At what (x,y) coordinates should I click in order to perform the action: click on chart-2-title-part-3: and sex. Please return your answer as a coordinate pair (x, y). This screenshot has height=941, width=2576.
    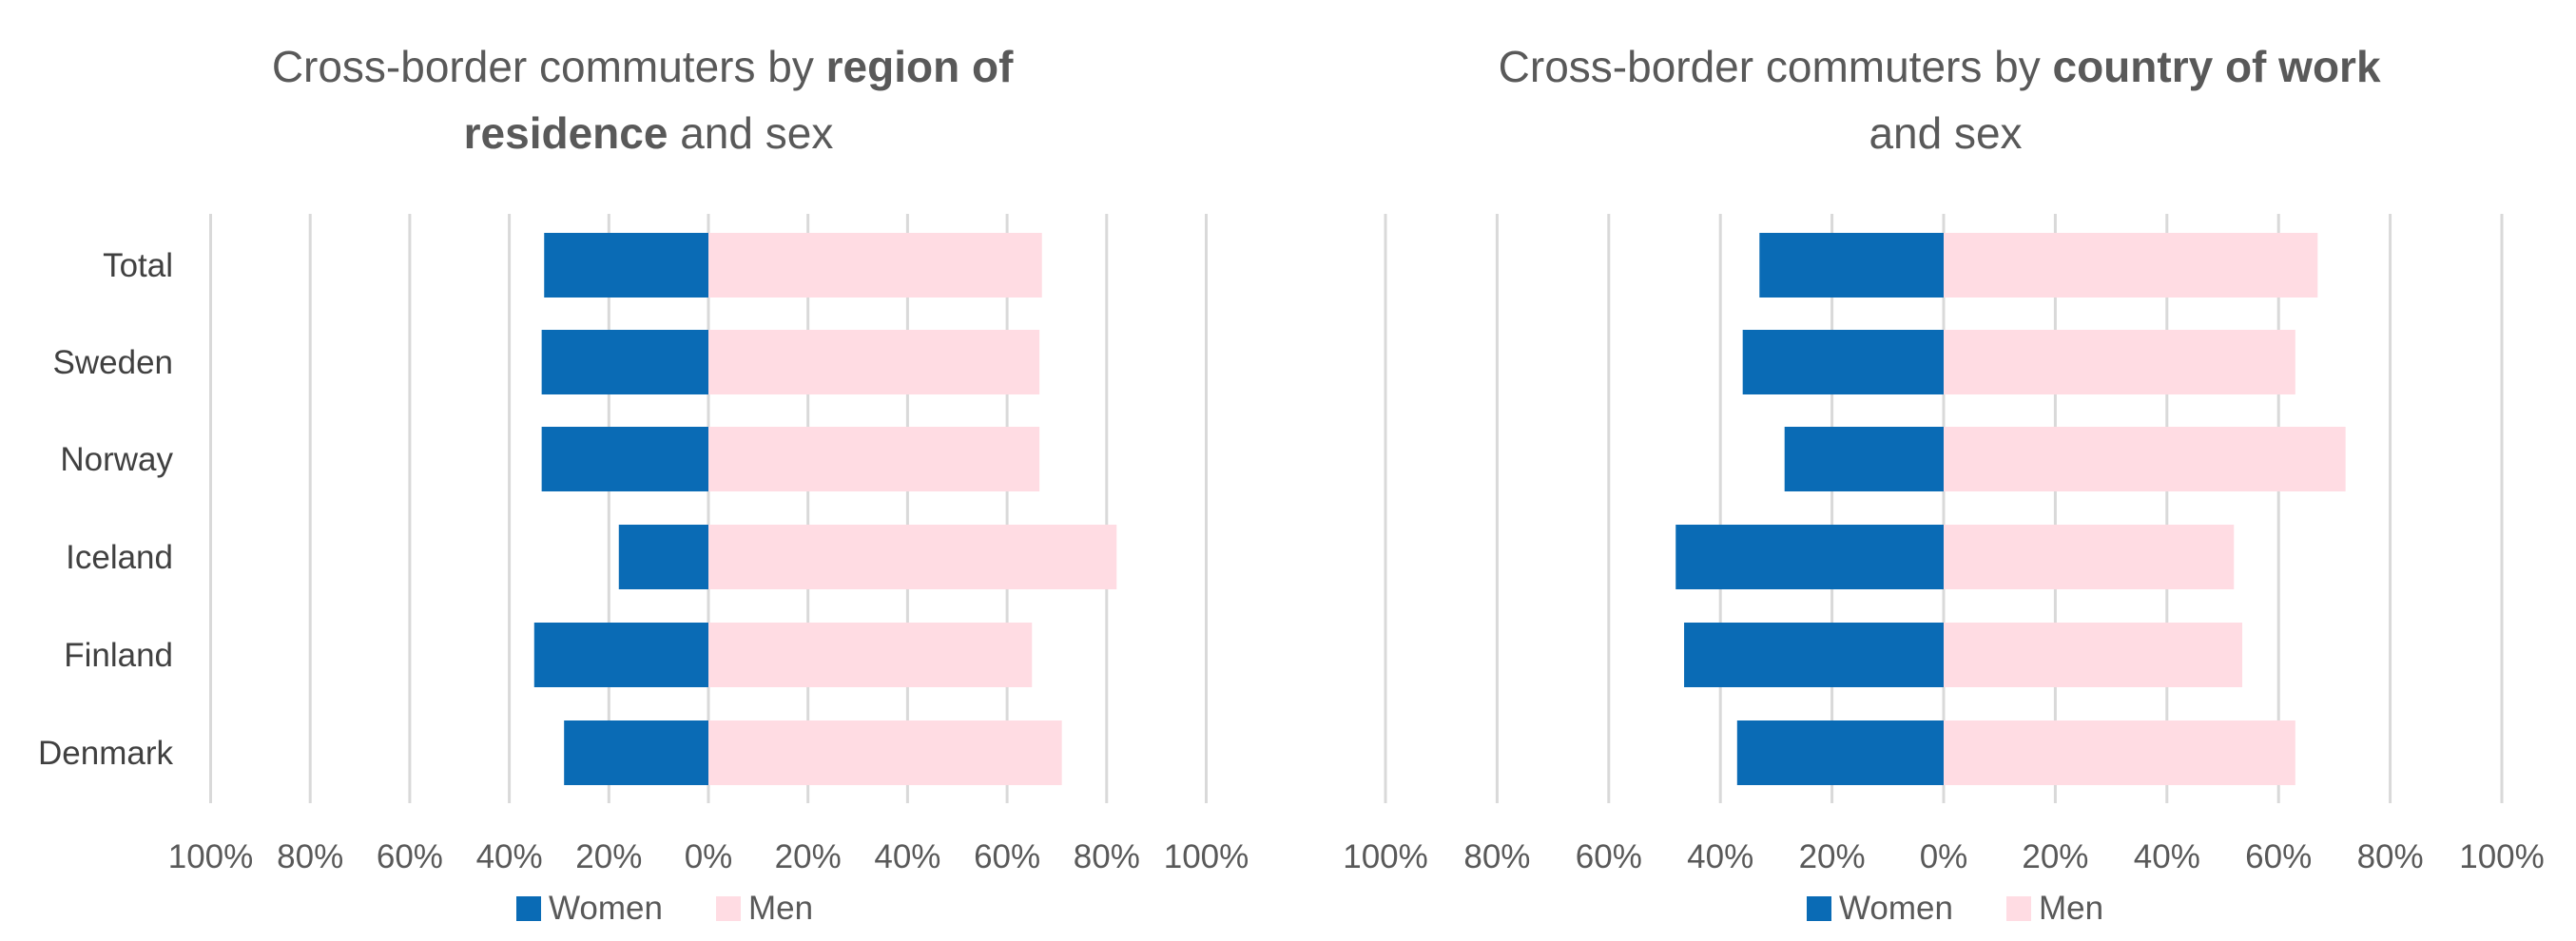
    Looking at the image, I should click on (1945, 133).